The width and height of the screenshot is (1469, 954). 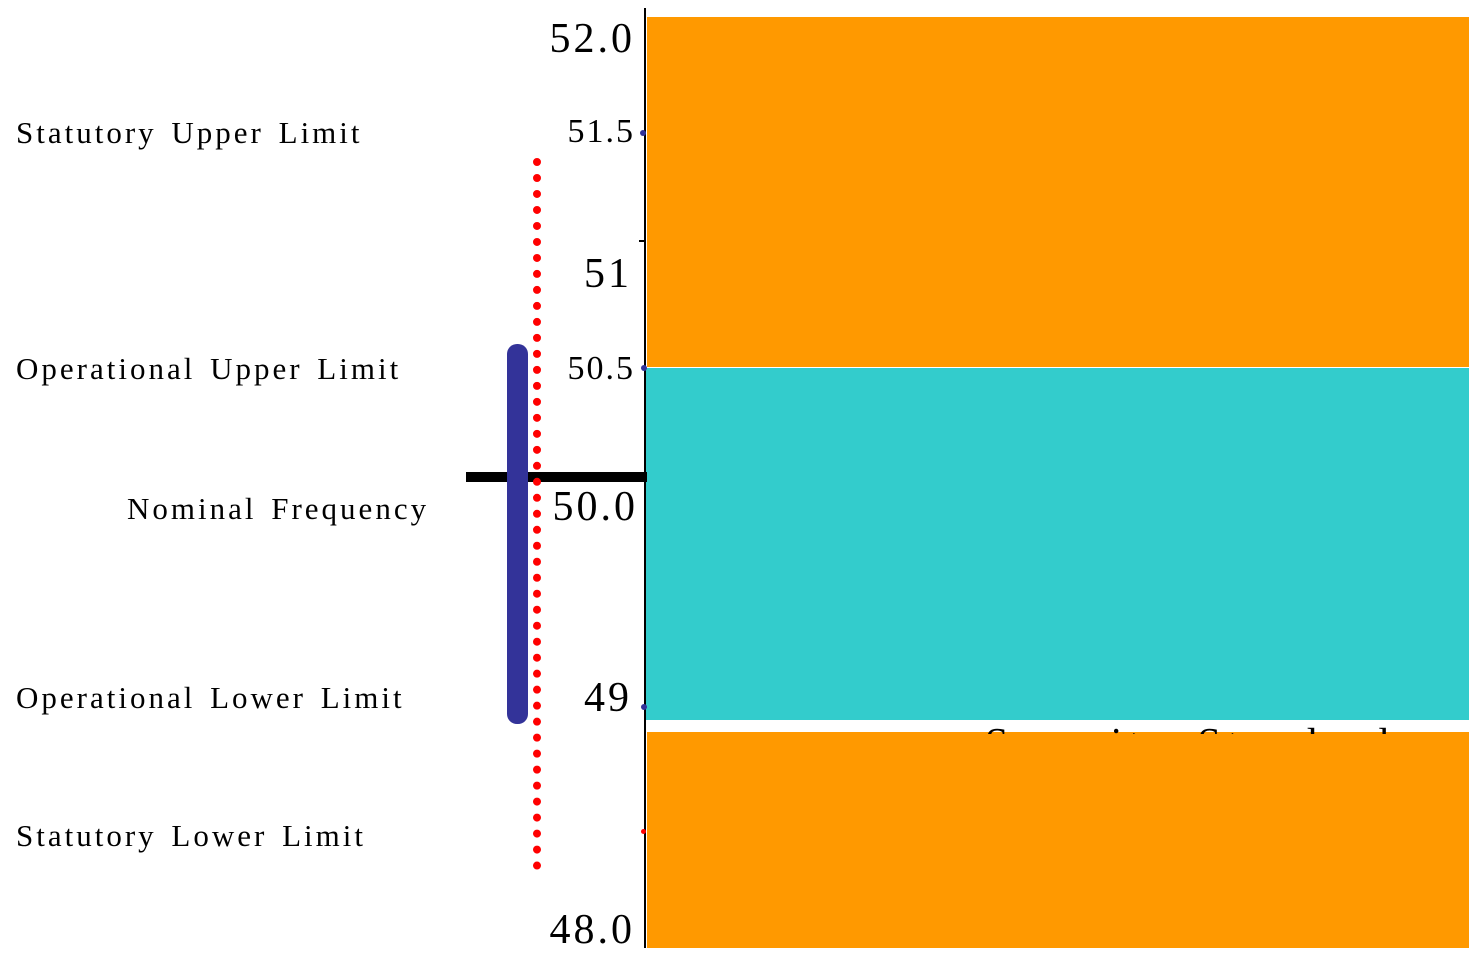 What do you see at coordinates (517, 534) in the screenshot?
I see `operational-range-bar` at bounding box center [517, 534].